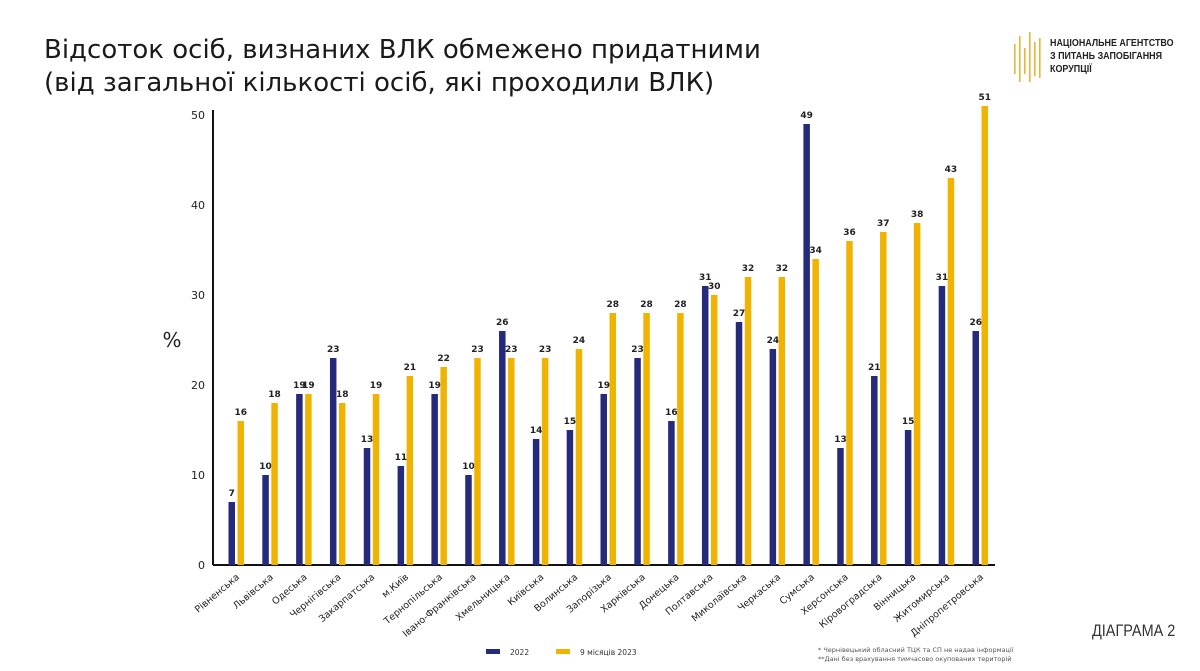 The image size is (1200, 671). Describe the element at coordinates (917, 215) in the screenshot. I see `data-label: 38` at that location.